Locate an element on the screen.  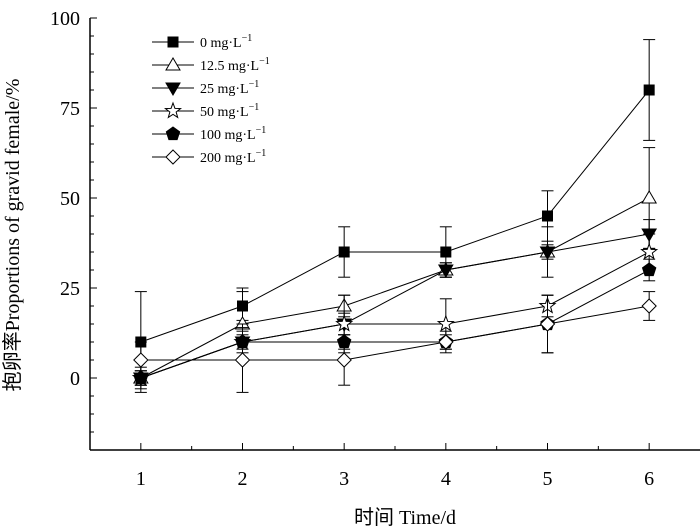
legend-label: 12.5 mg·L−1 is located at coordinates (235, 65).